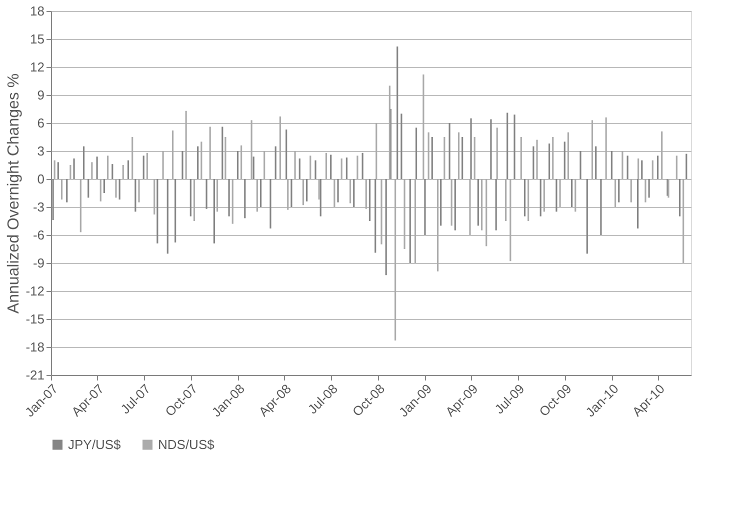  Describe the element at coordinates (37, 39) in the screenshot. I see `y-tick-label: 15` at that location.